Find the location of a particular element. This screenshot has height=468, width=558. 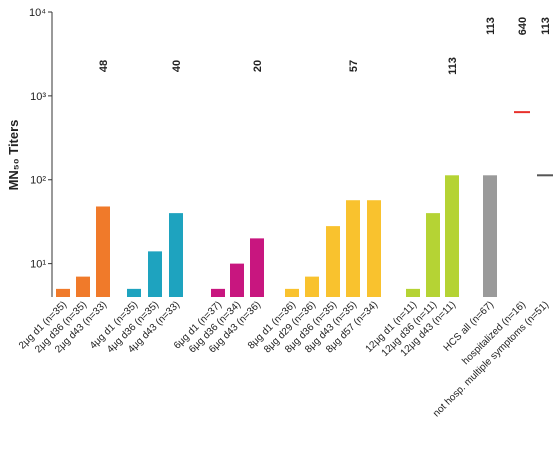

y-tick-label: 10³ is located at coordinates (38, 97).